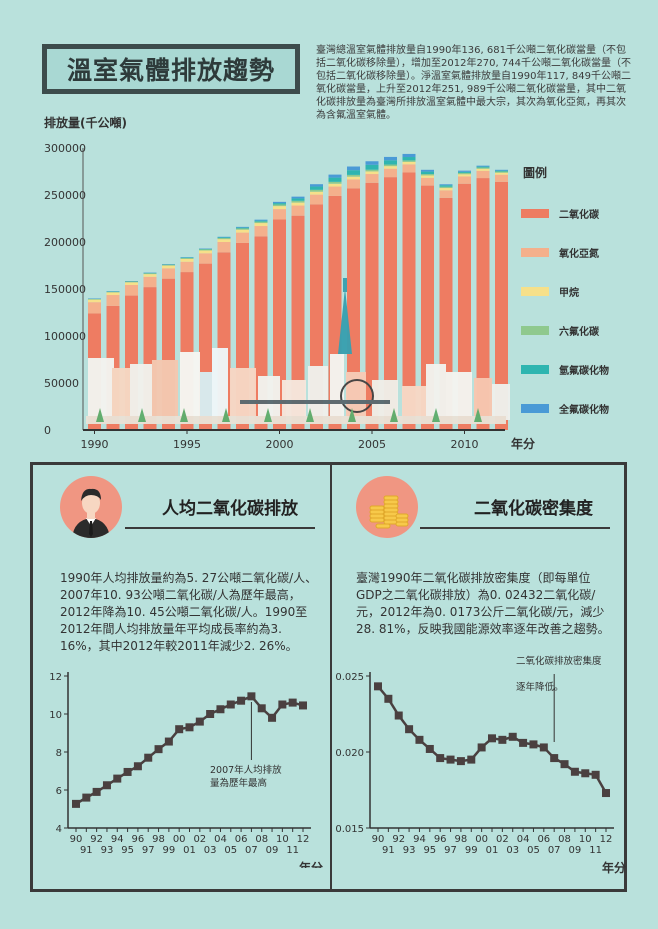 The height and width of the screenshot is (929, 658). Describe the element at coordinates (280, 444) in the screenshot. I see `x-tick-label: 2000` at that location.